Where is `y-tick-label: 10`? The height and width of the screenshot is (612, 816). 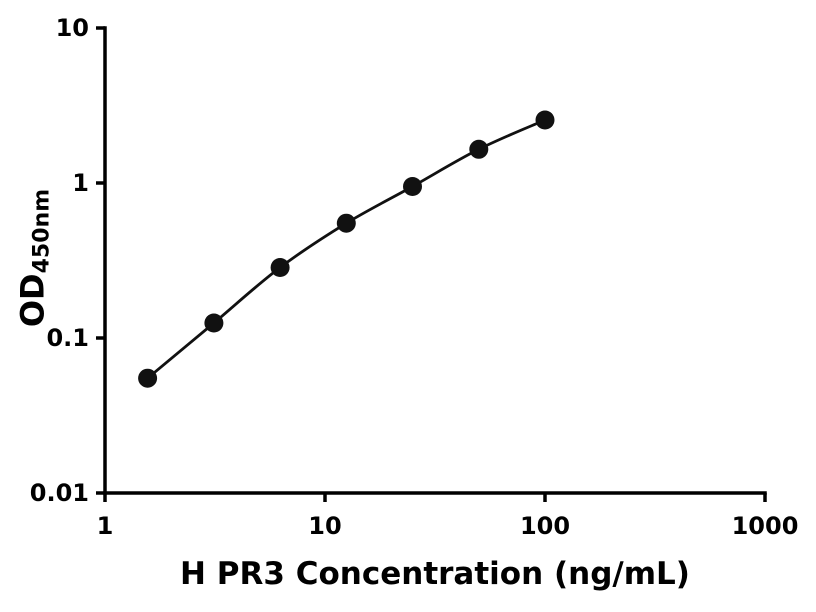 y-tick-label: 10 is located at coordinates (72, 28).